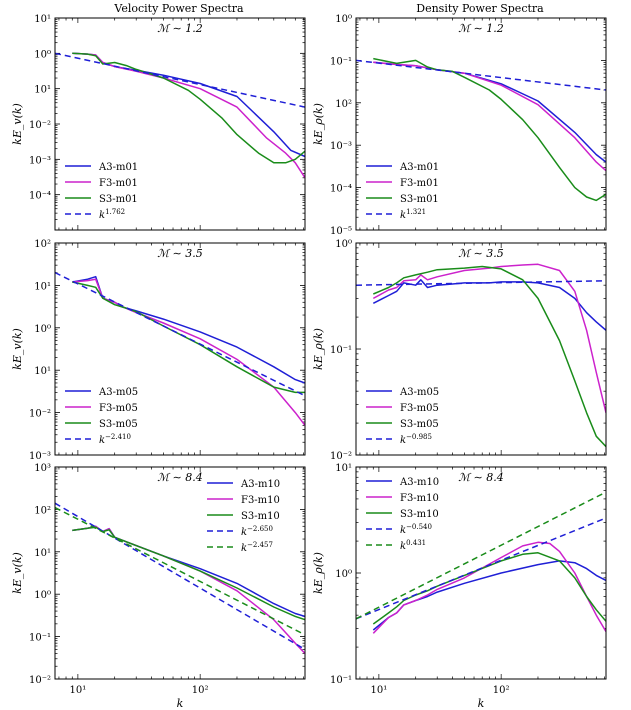  What do you see at coordinates (480, 8) in the screenshot?
I see `col-title-density: Density Power Spectra` at bounding box center [480, 8].